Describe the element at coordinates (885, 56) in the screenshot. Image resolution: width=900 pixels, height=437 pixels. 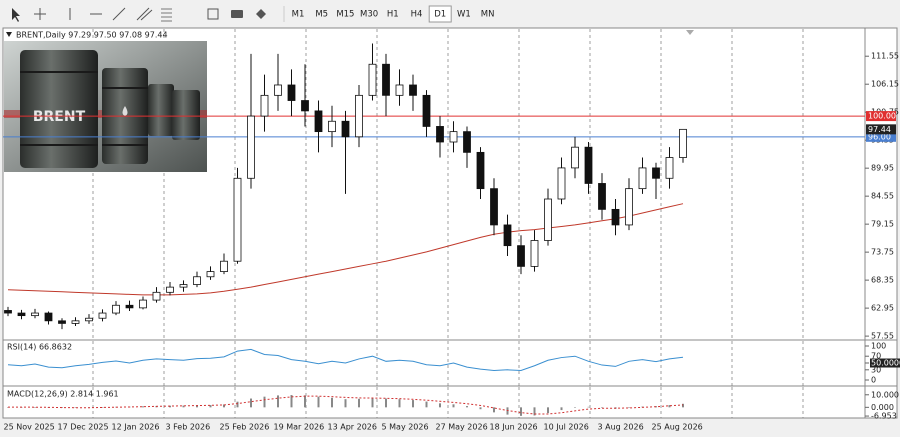
I see `y-tick-label: 111.55` at that location.